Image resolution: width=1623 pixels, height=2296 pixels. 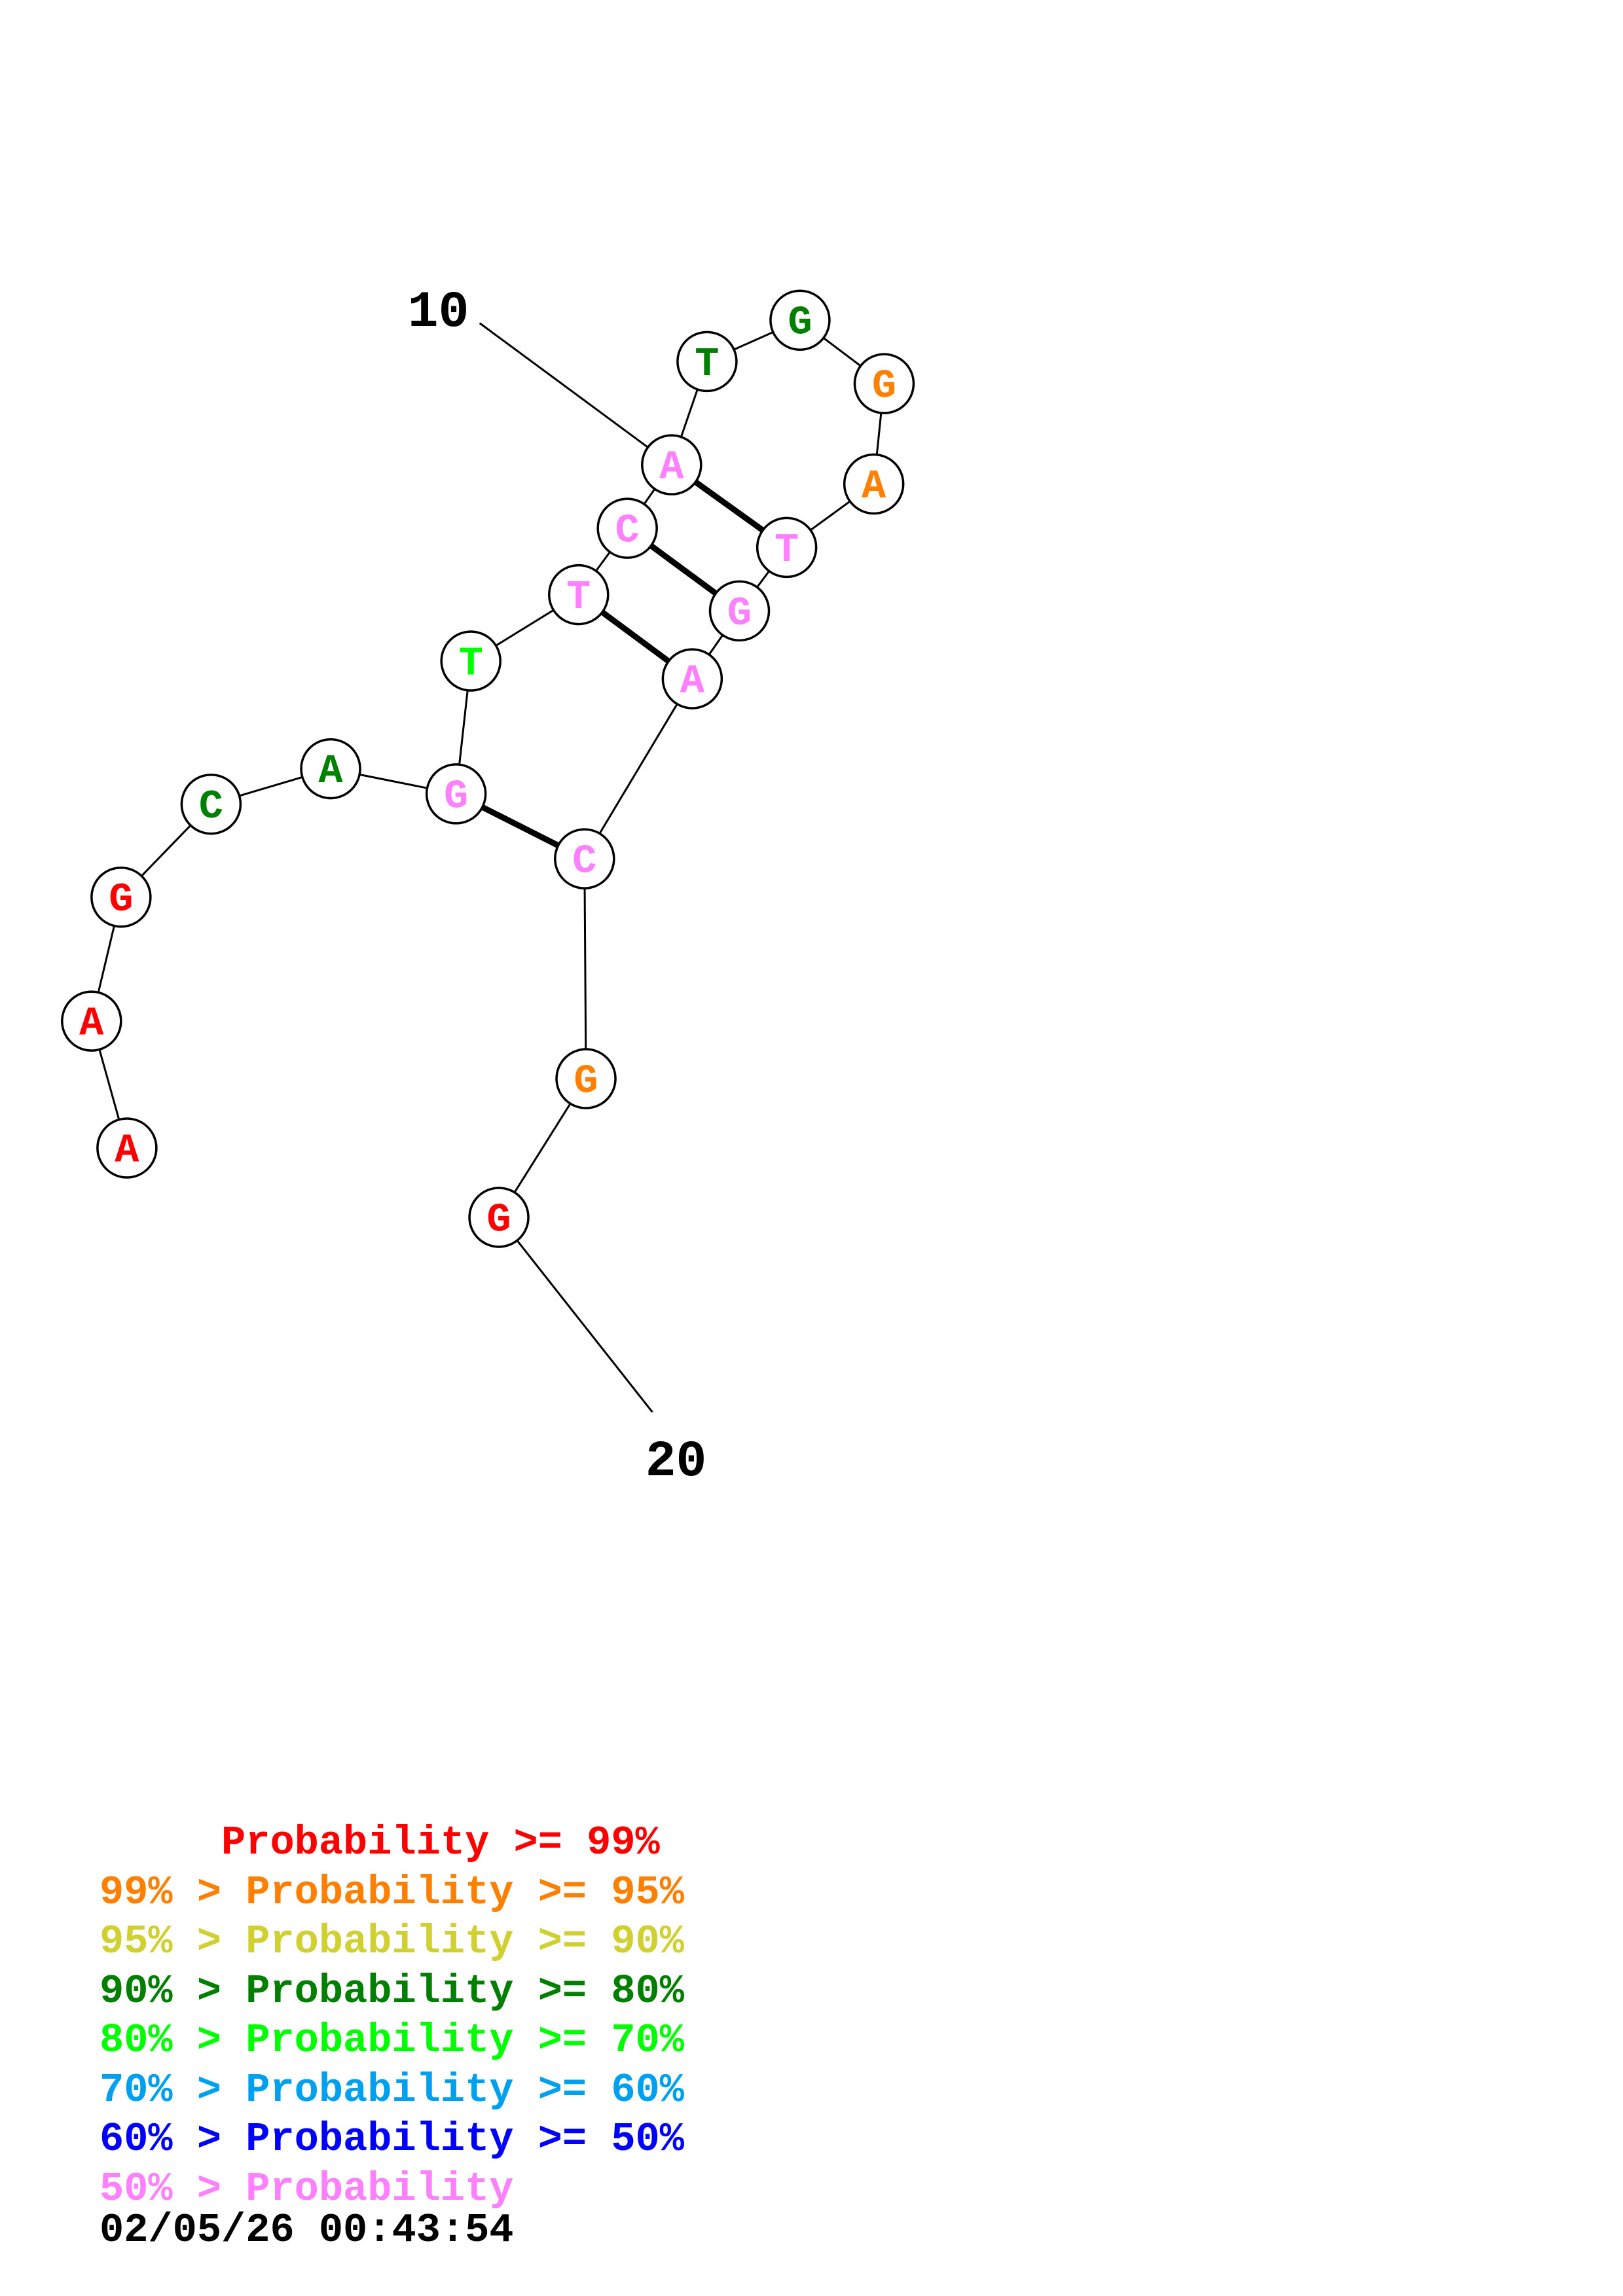 What do you see at coordinates (676, 1462) in the screenshot?
I see `position-marker-20: 20` at bounding box center [676, 1462].